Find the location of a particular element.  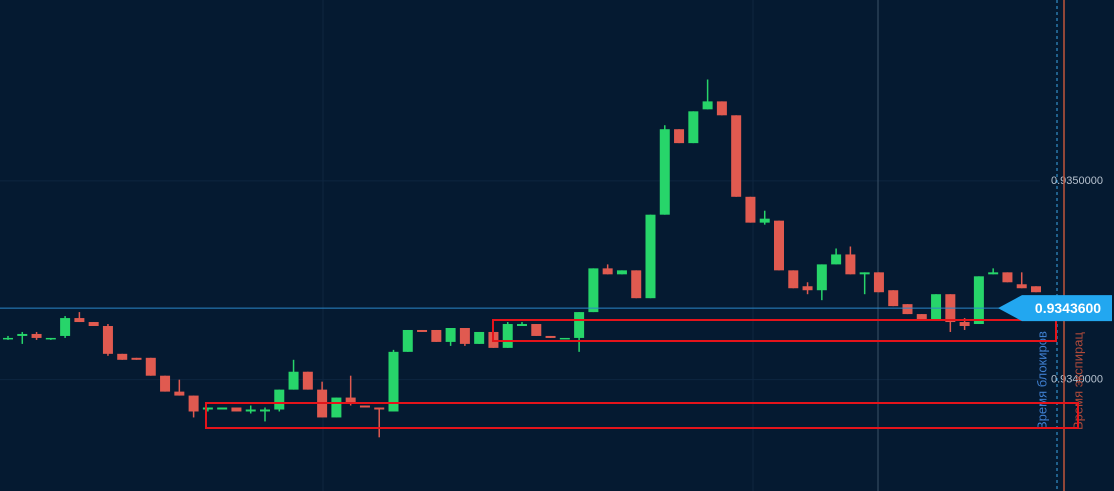

price-tag-label: 0.9343600 is located at coordinates (1068, 308).